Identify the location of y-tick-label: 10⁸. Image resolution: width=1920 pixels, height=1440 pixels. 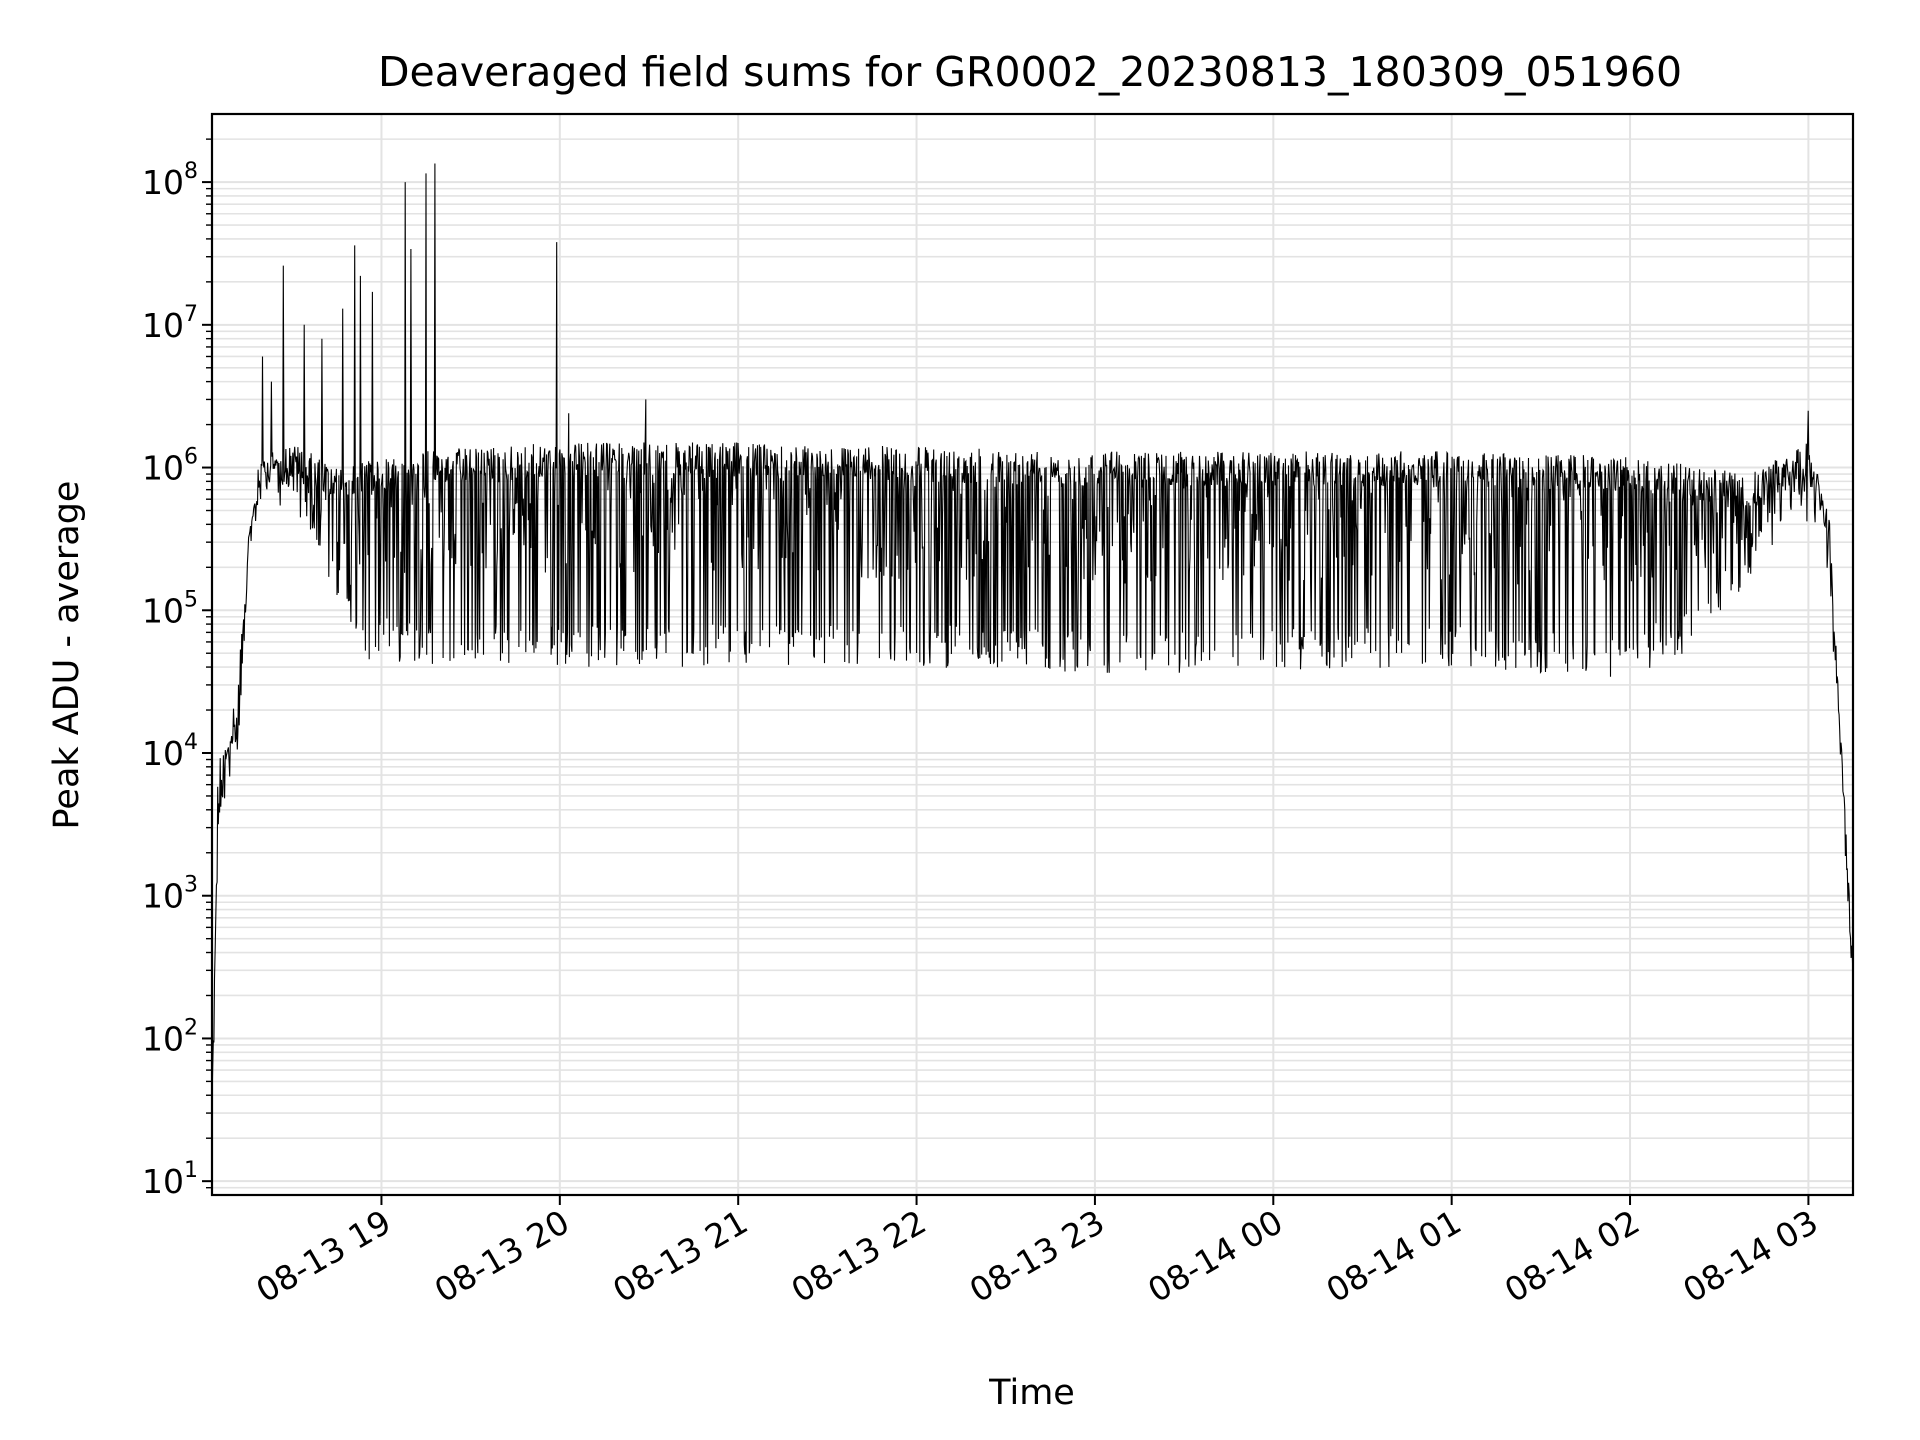
(170, 180).